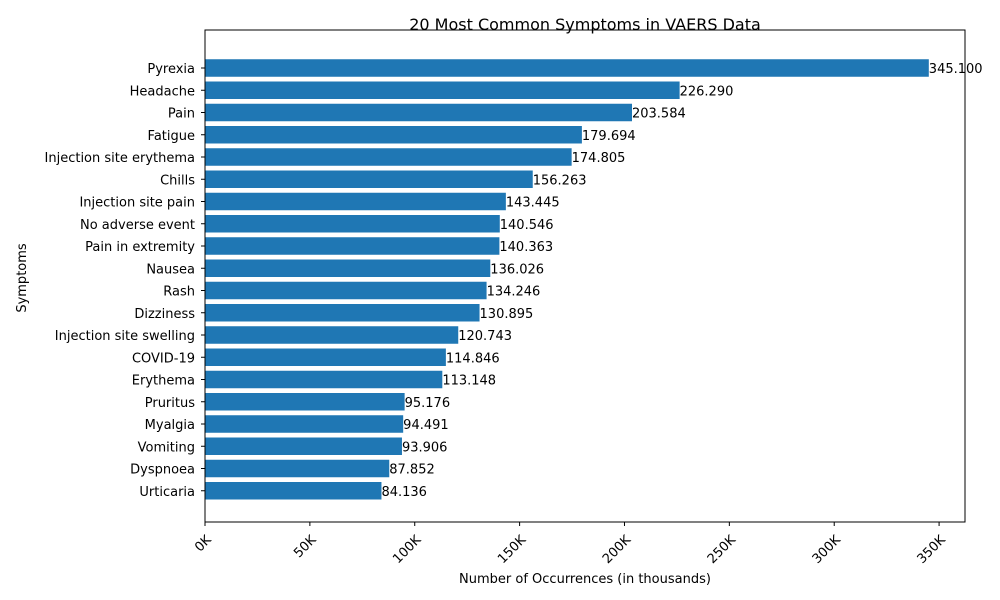  I want to click on y-tick-label: Pain in extremity, so click(140, 247).